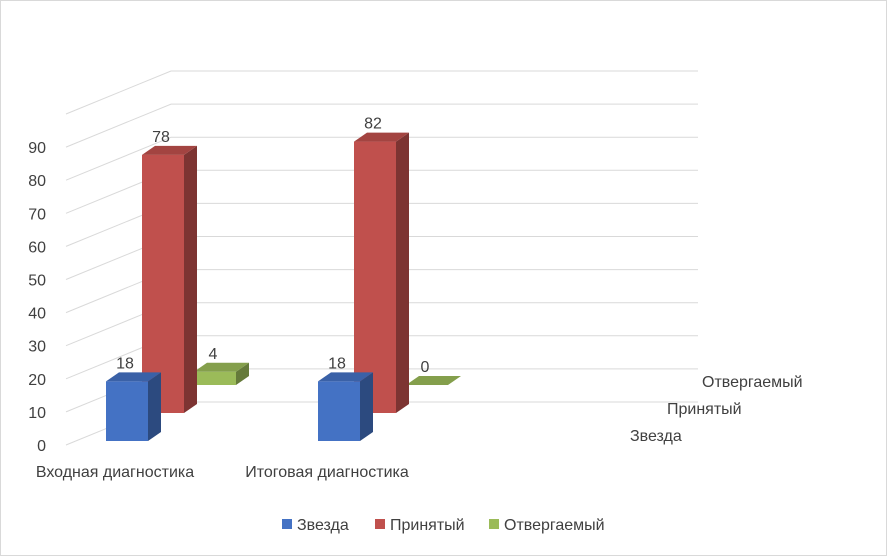 The height and width of the screenshot is (557, 887). What do you see at coordinates (382, 92) in the screenshot?
I see `gridline` at bounding box center [382, 92].